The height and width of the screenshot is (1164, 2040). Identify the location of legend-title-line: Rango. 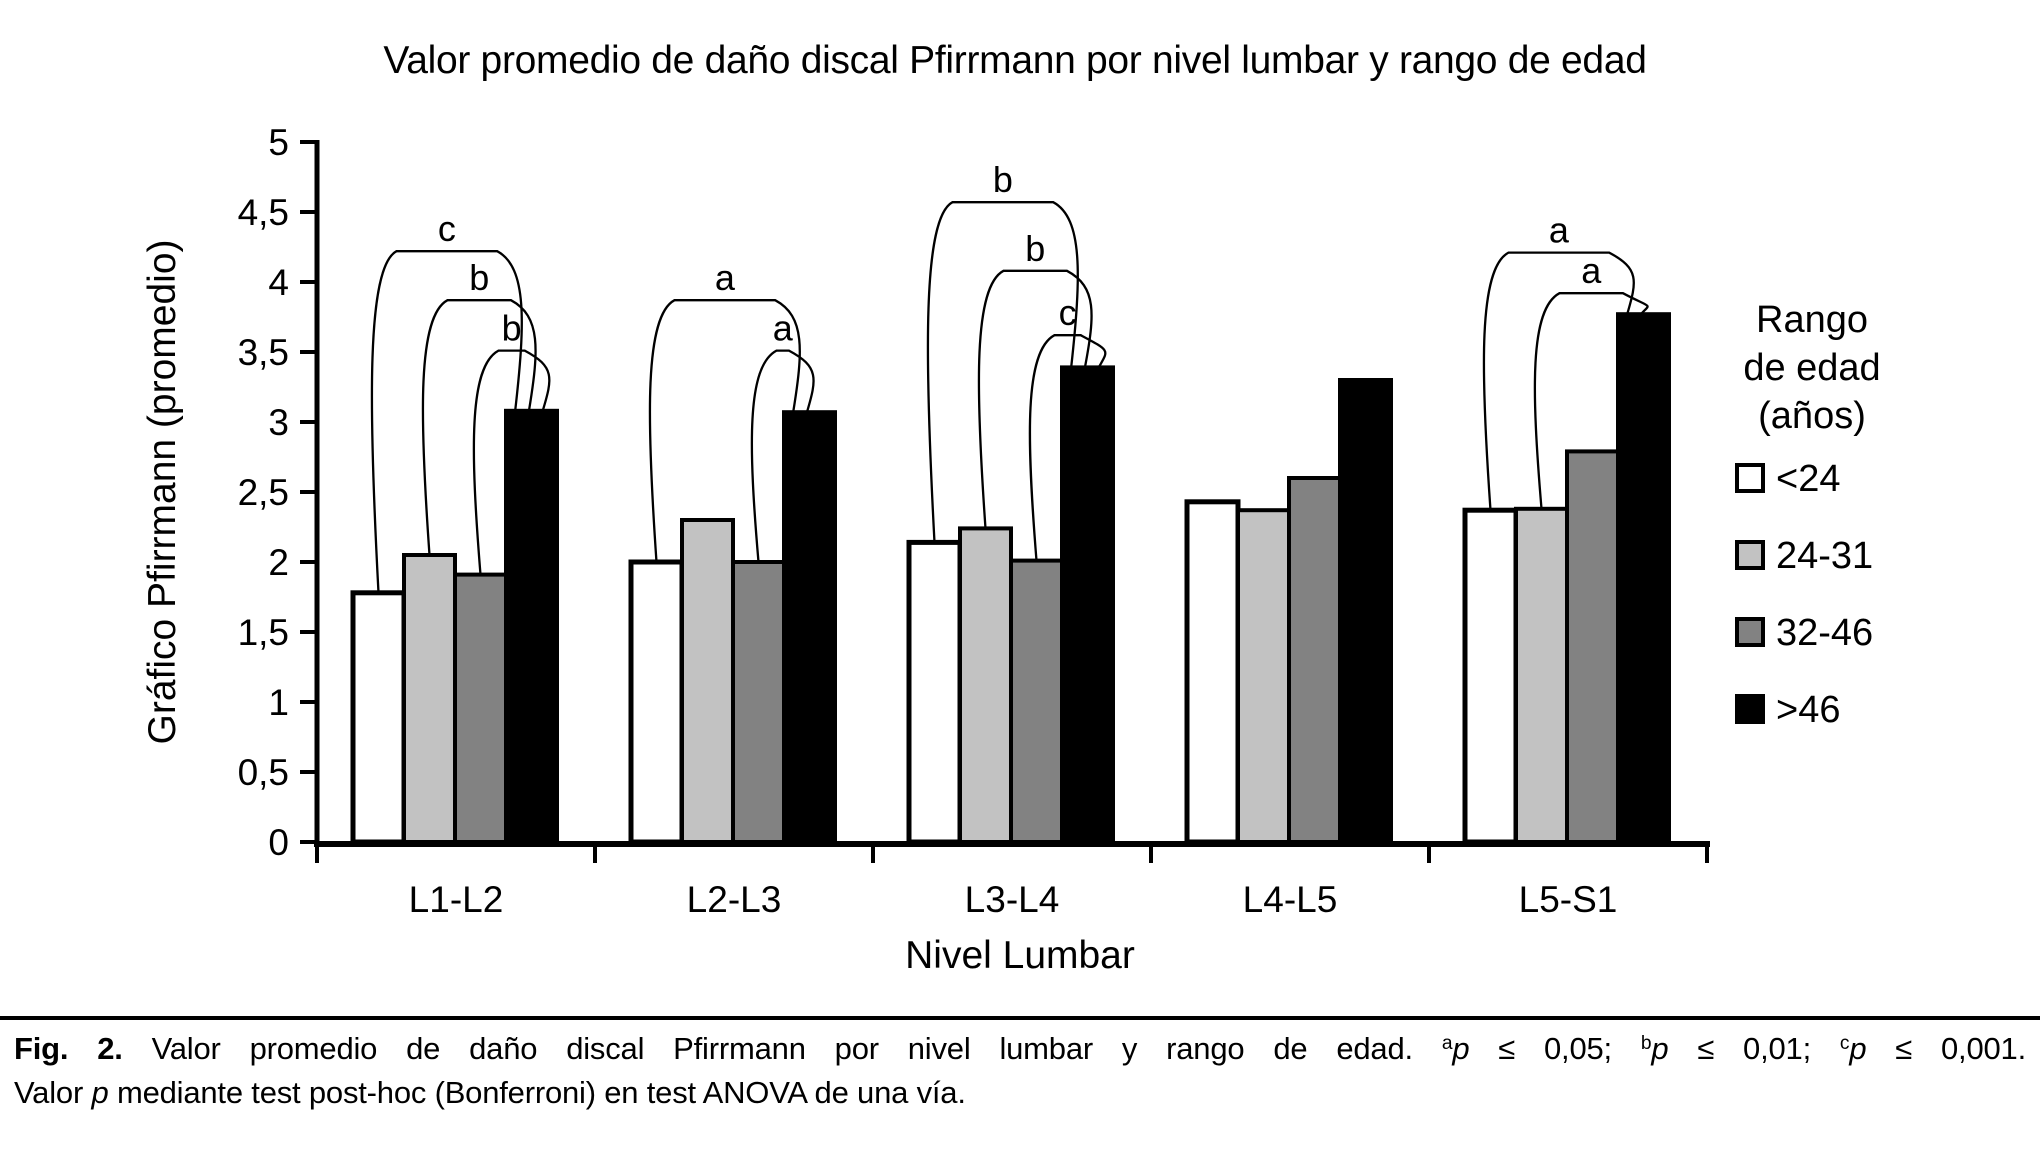
(1812, 320).